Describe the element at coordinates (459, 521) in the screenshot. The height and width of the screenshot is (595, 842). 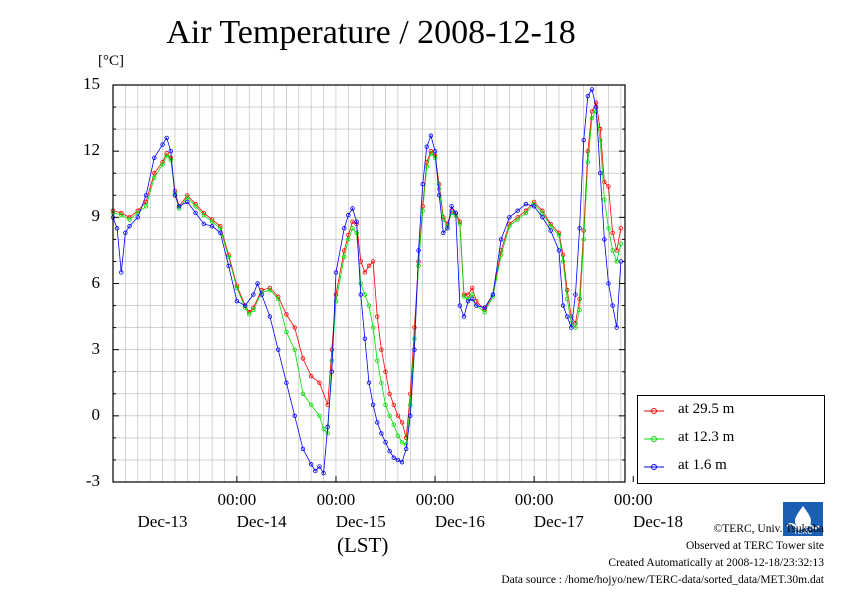
I see `x-tick-day-label: Dec-16` at that location.